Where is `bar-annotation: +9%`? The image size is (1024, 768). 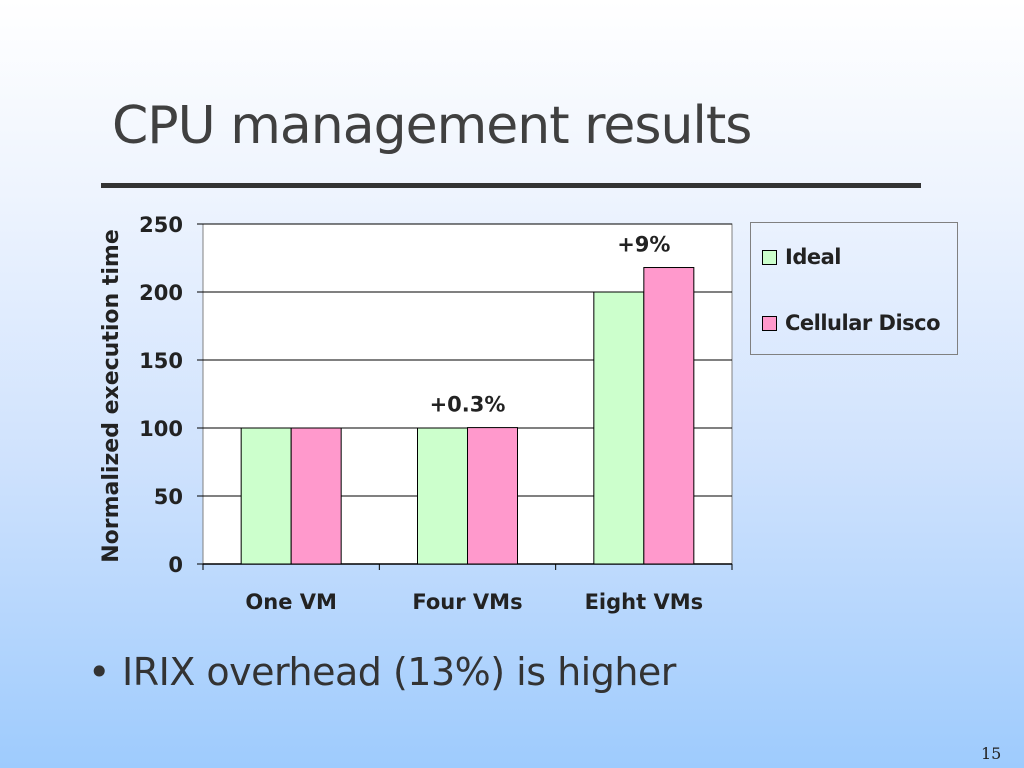
bar-annotation: +9% is located at coordinates (643, 245).